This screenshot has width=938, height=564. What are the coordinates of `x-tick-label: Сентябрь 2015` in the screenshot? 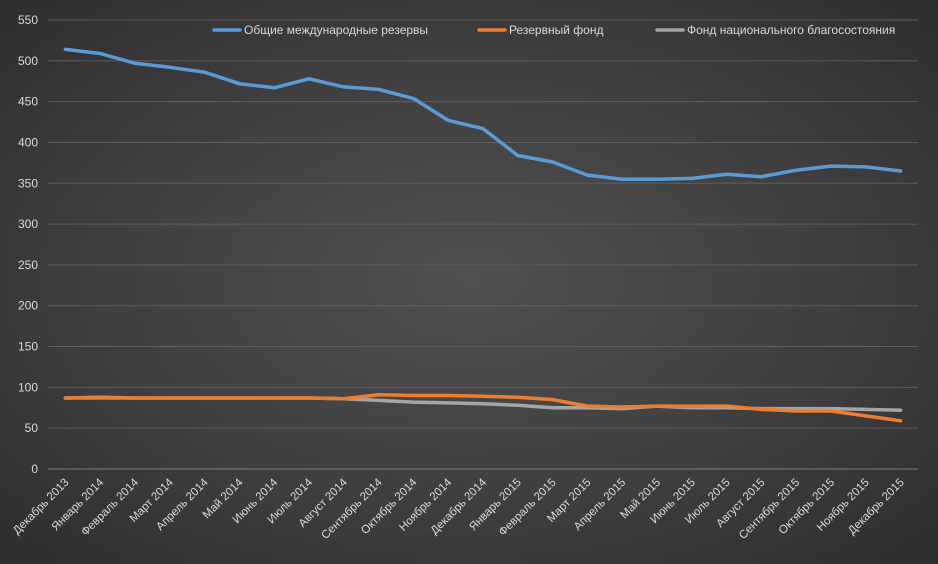 It's located at (769, 509).